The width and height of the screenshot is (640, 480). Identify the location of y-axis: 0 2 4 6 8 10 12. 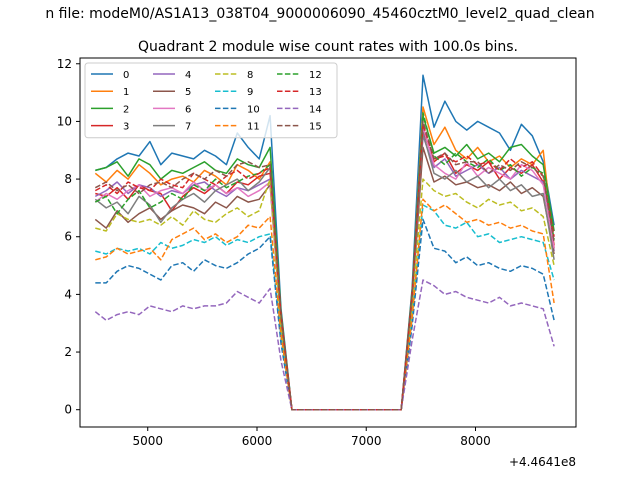
(68, 237).